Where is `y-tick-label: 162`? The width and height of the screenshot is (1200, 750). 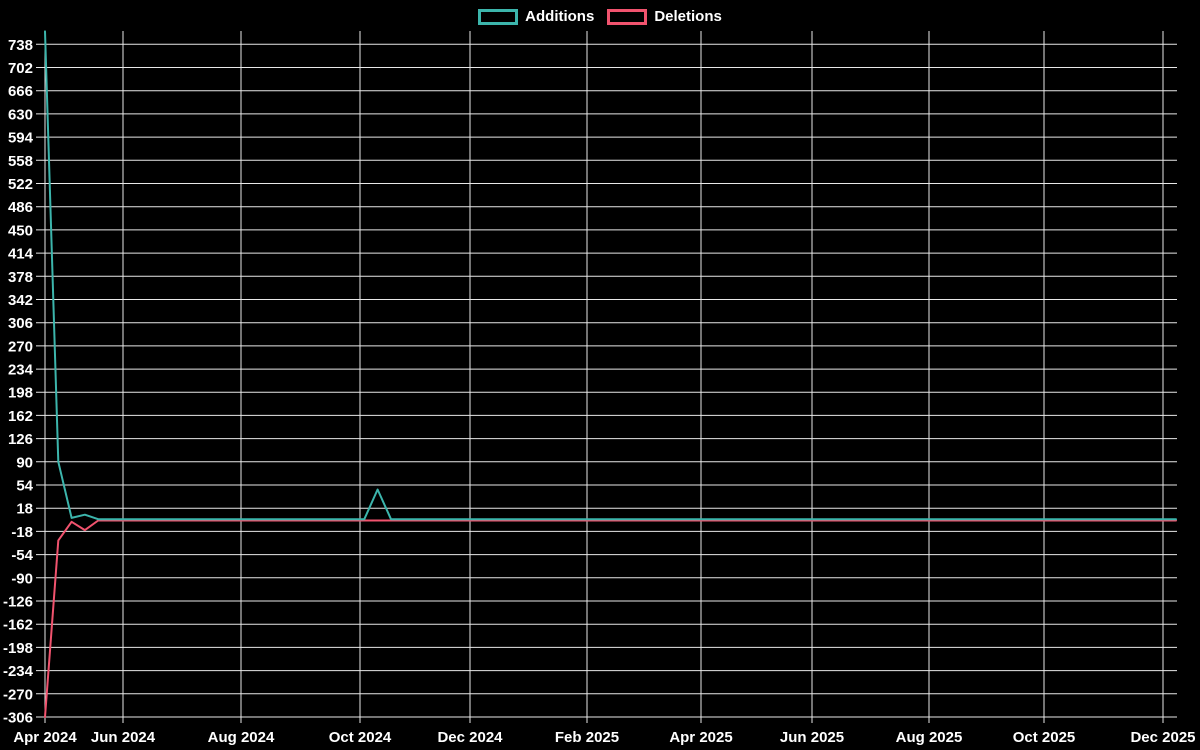 y-tick-label: 162 is located at coordinates (20, 416).